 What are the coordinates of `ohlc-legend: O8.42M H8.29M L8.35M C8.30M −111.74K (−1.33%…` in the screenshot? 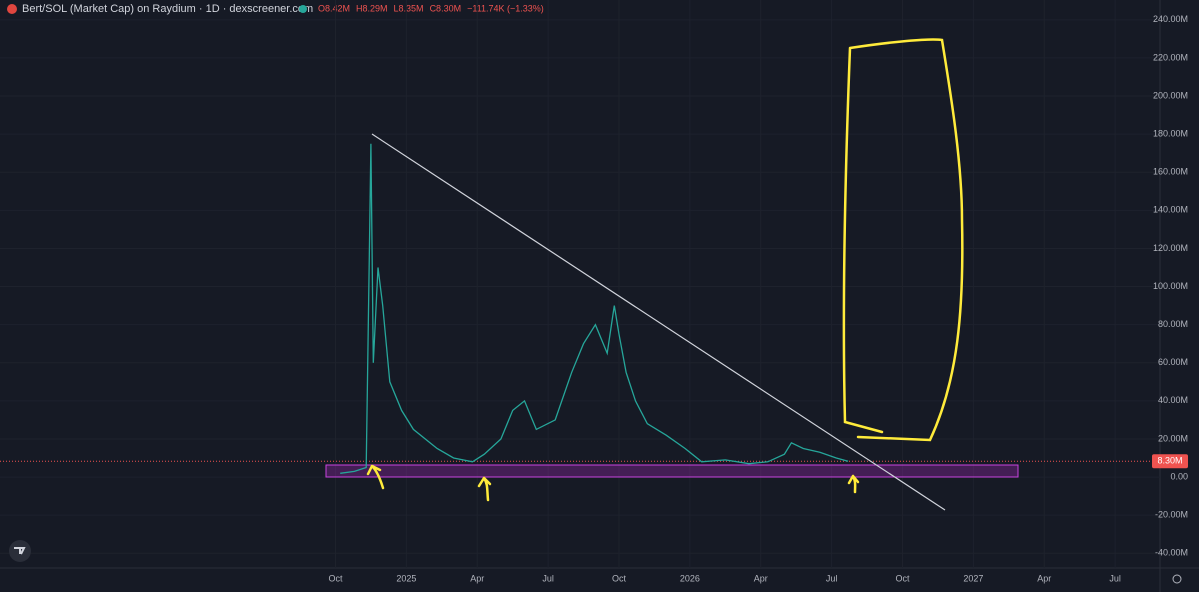 It's located at (431, 8).